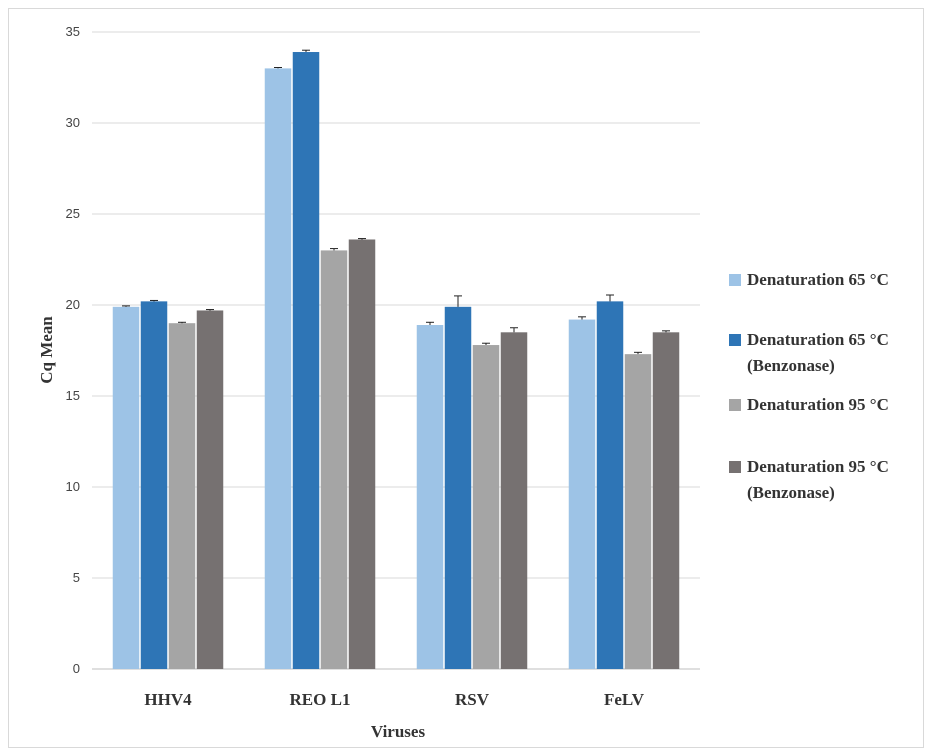 Image resolution: width=933 pixels, height=755 pixels. Describe the element at coordinates (73, 31) in the screenshot. I see `y-tick-label: 35` at that location.